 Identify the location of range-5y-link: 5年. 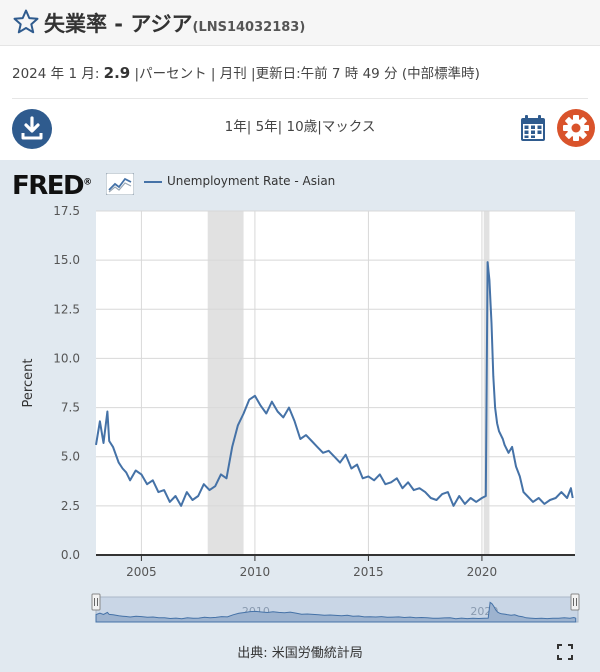
(266, 127).